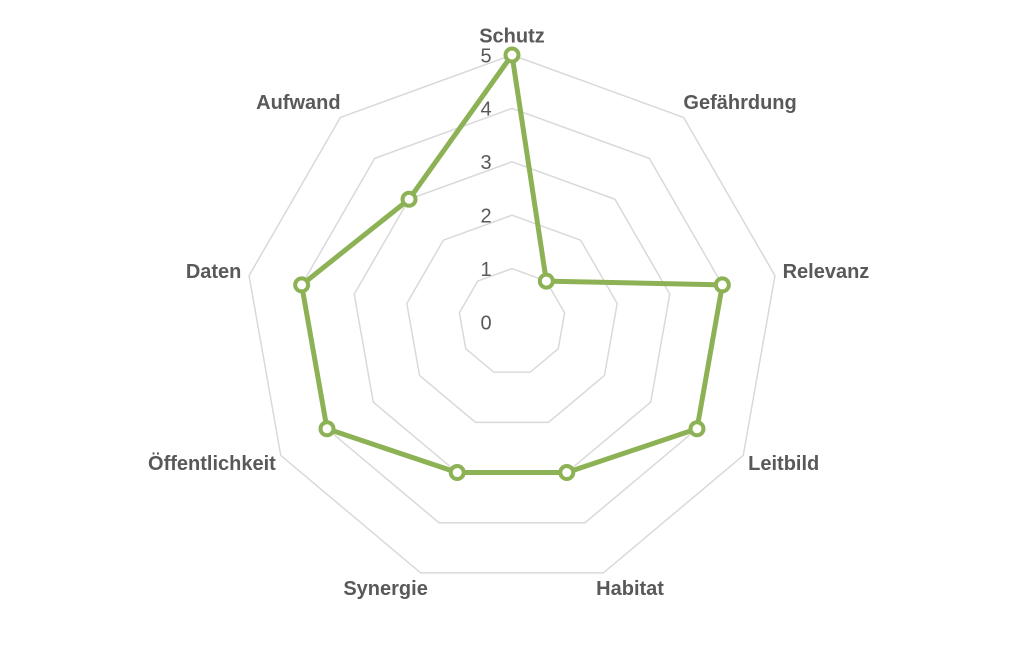  I want to click on category-label: Relevanz, so click(826, 272).